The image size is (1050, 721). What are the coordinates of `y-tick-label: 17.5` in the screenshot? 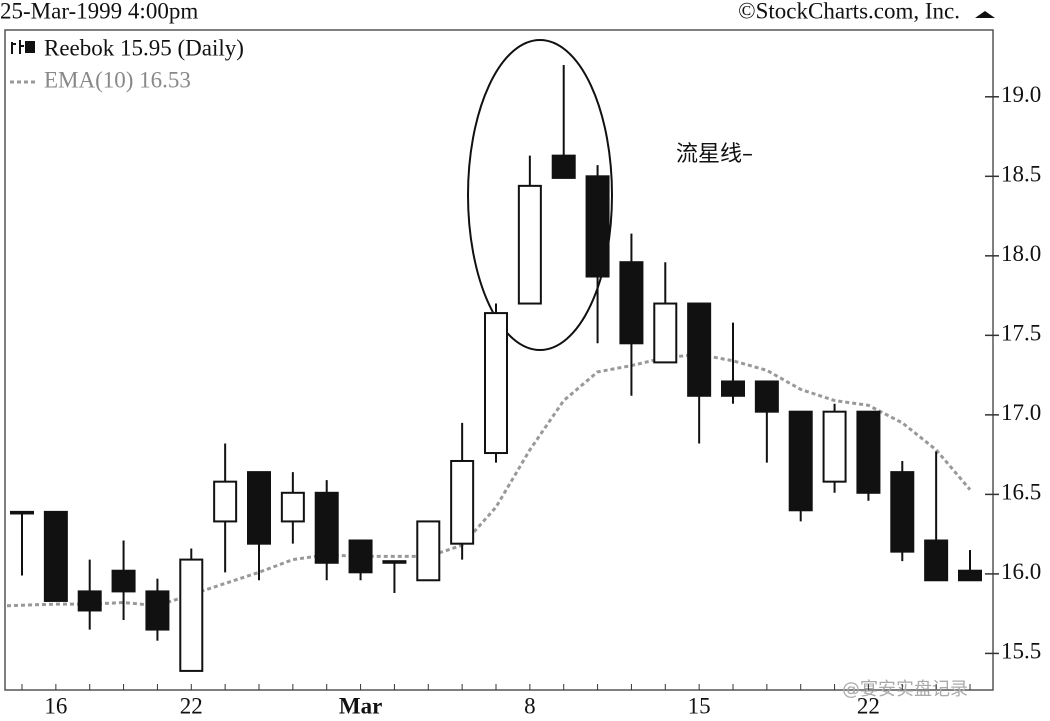 It's located at (1021, 333).